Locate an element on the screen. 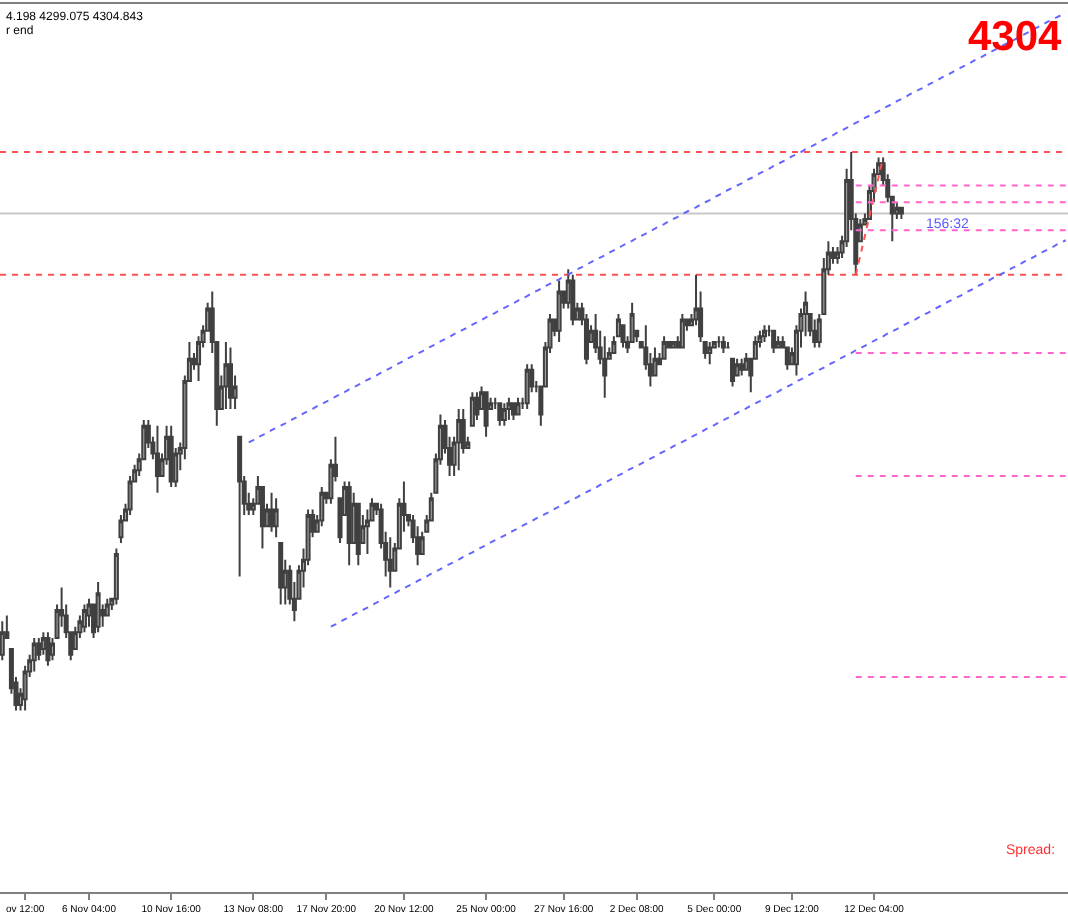  text: 4304 is located at coordinates (1015, 37).